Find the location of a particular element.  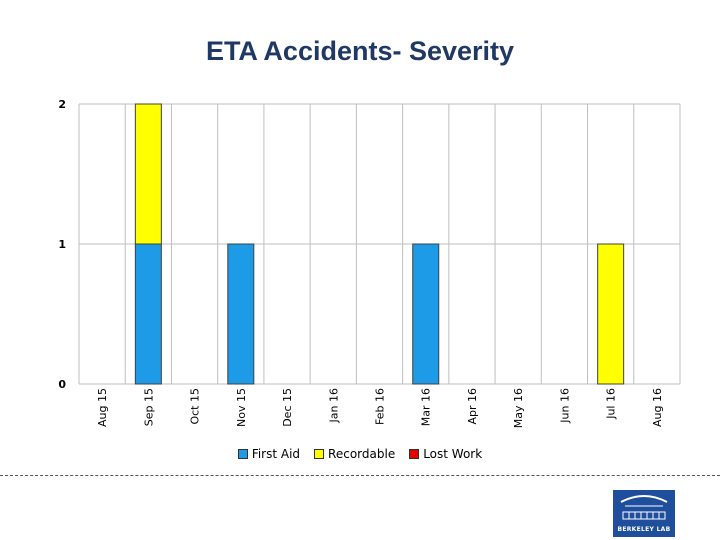

berkeley-lab-logo: BERKELEY LAB is located at coordinates (644, 513).